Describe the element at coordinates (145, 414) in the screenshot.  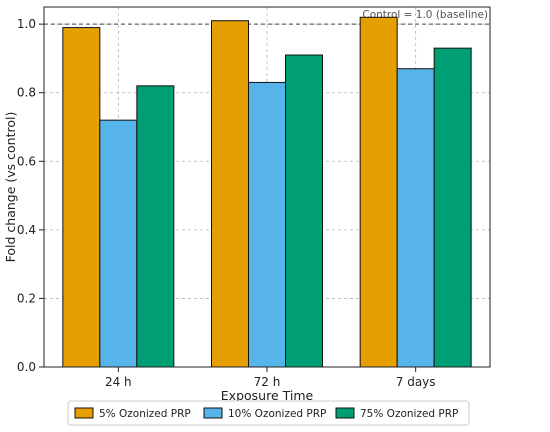
I see `legend-label: 5% Ozonized PRP` at that location.